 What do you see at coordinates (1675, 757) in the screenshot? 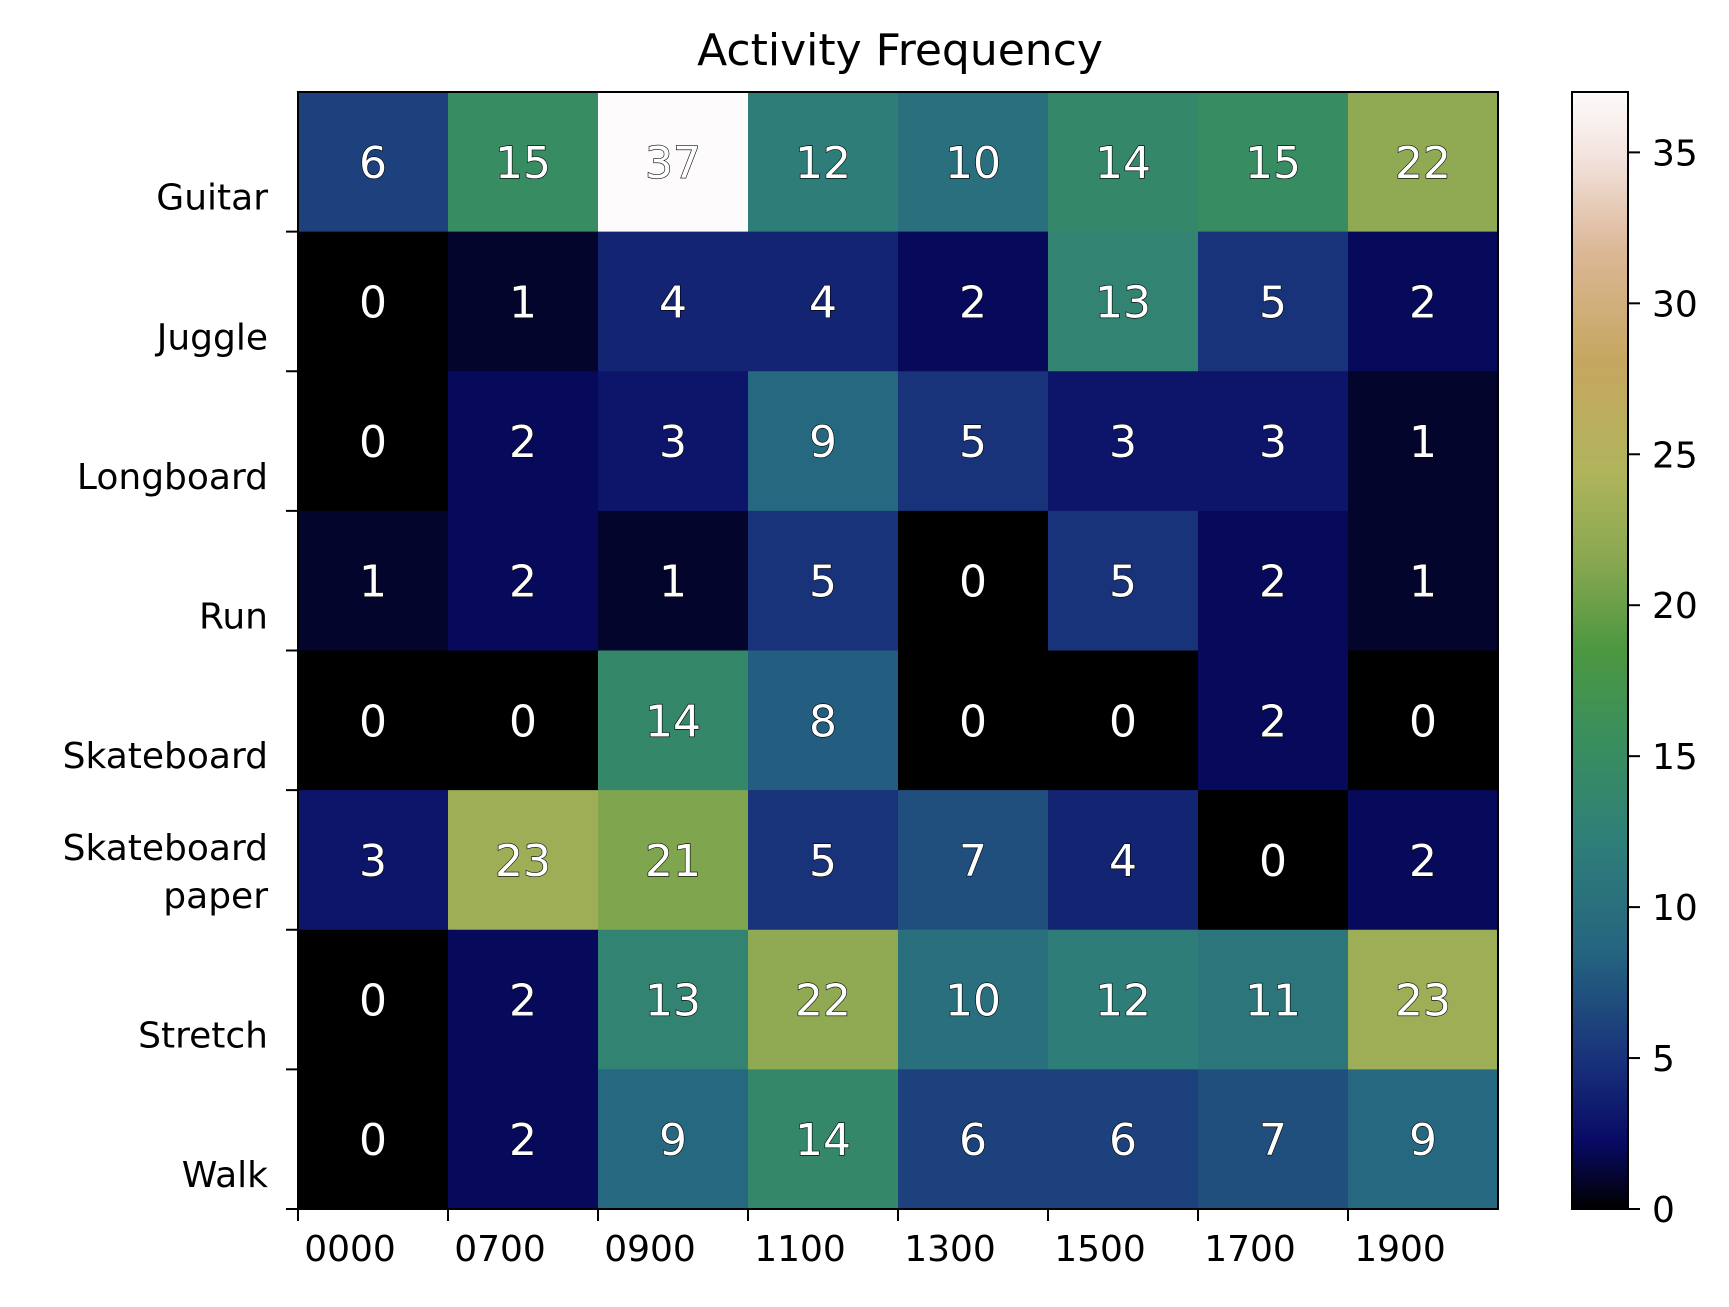
I see `colorbar-tick-label: 15` at bounding box center [1675, 757].